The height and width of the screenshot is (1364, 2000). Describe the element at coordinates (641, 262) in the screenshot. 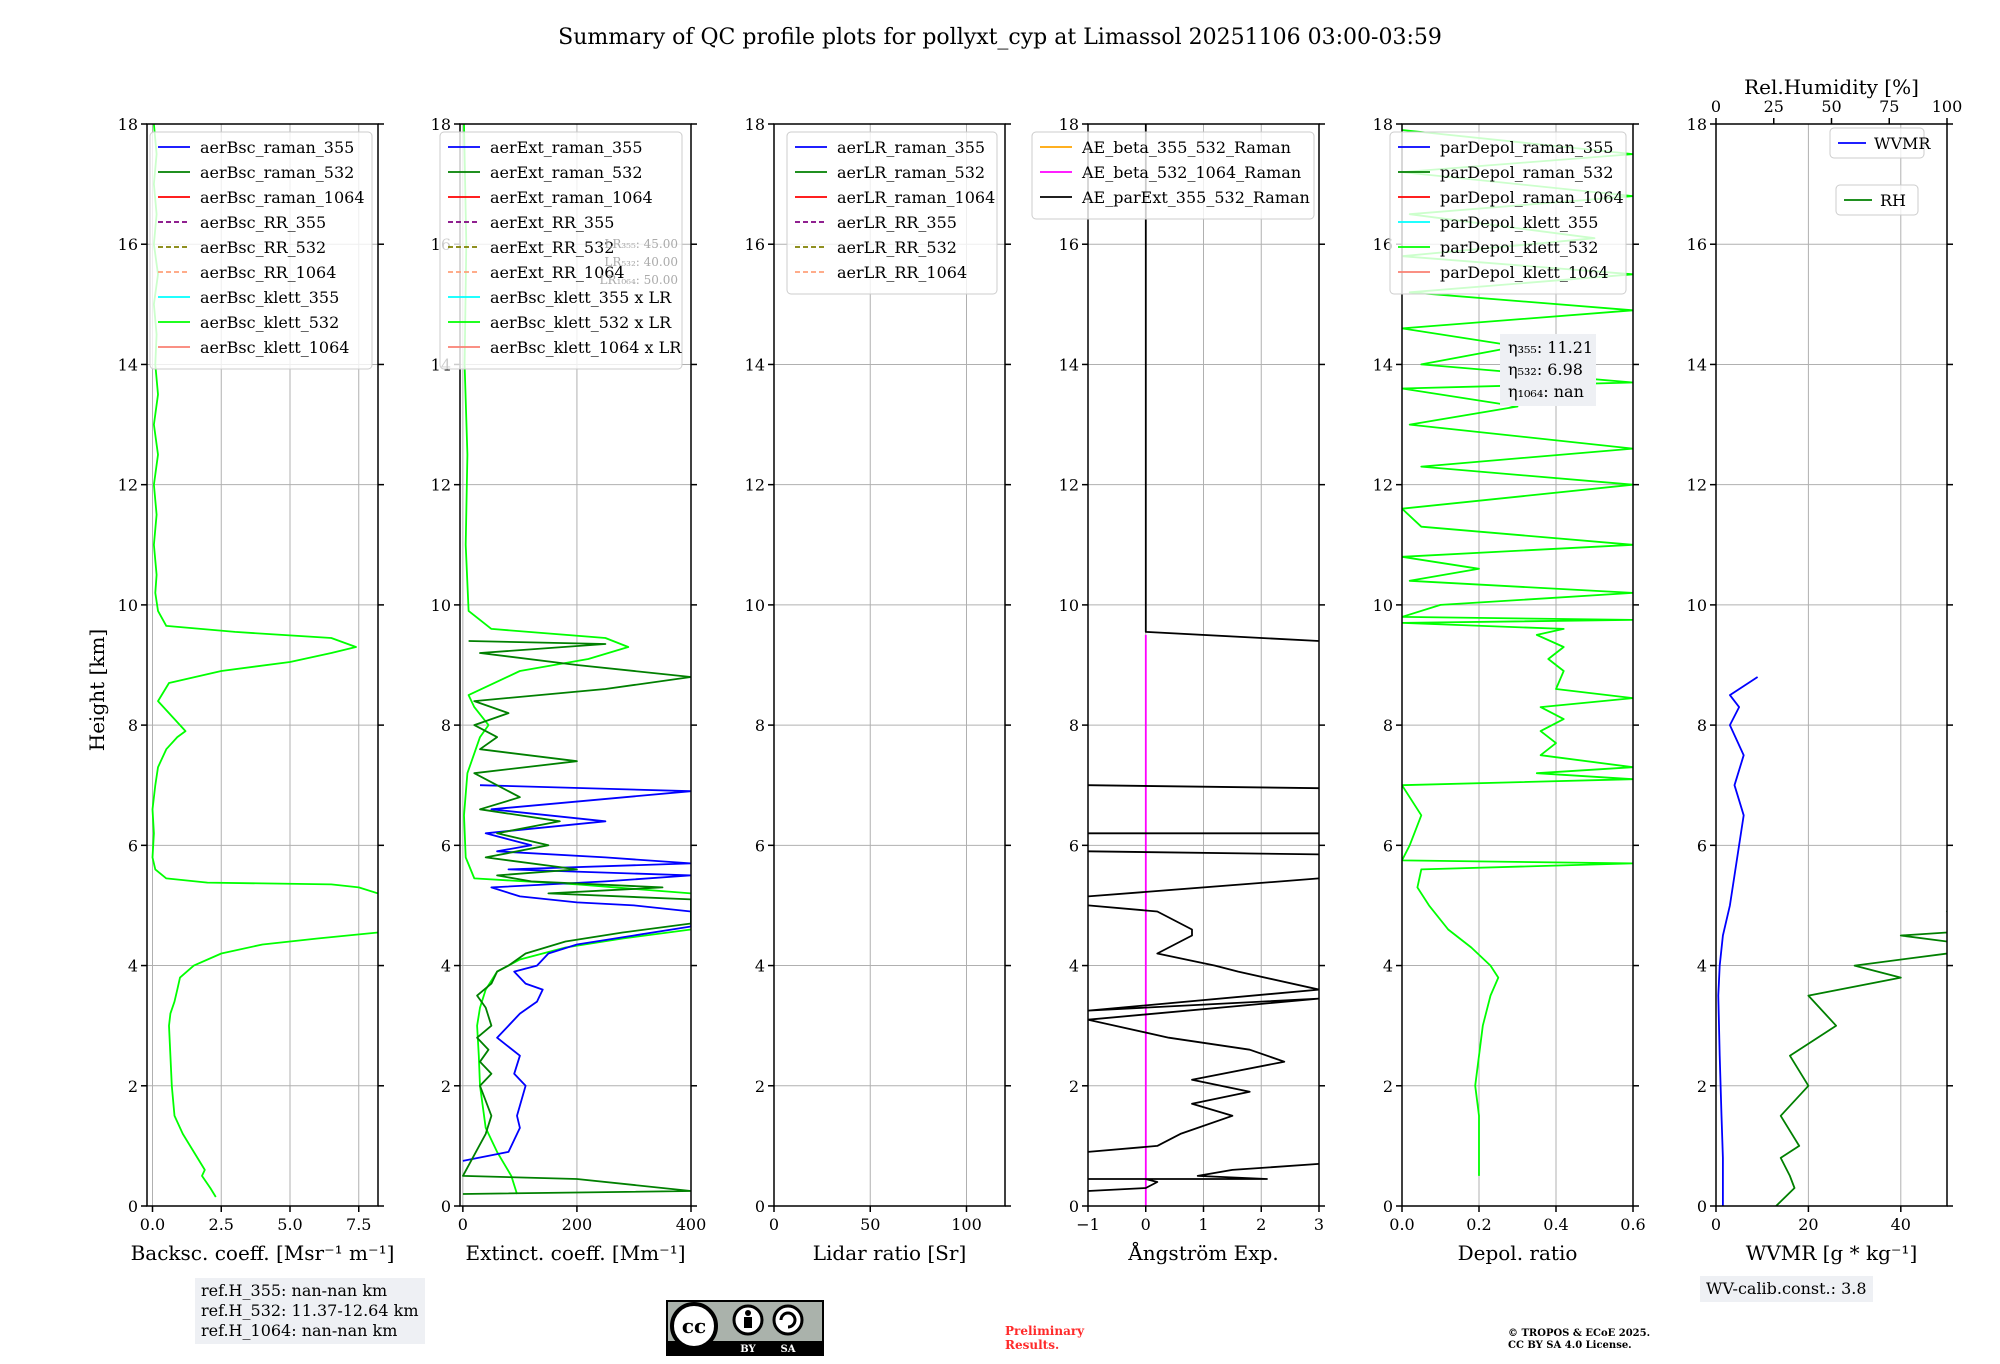

I see `lidar-ratio-label: LR₅₃₂: 40.00` at that location.